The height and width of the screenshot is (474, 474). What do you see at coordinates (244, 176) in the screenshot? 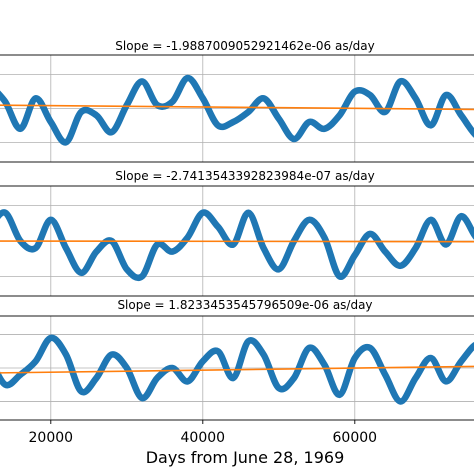
I see `panel-title: Slope = -2.7413543392823984e-07 as/day` at bounding box center [244, 176].